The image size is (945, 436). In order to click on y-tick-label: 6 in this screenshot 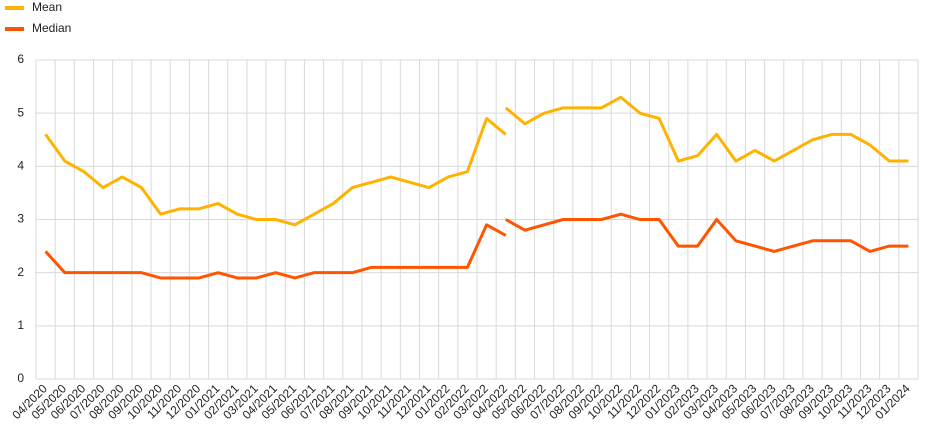, I will do `click(20, 59)`.